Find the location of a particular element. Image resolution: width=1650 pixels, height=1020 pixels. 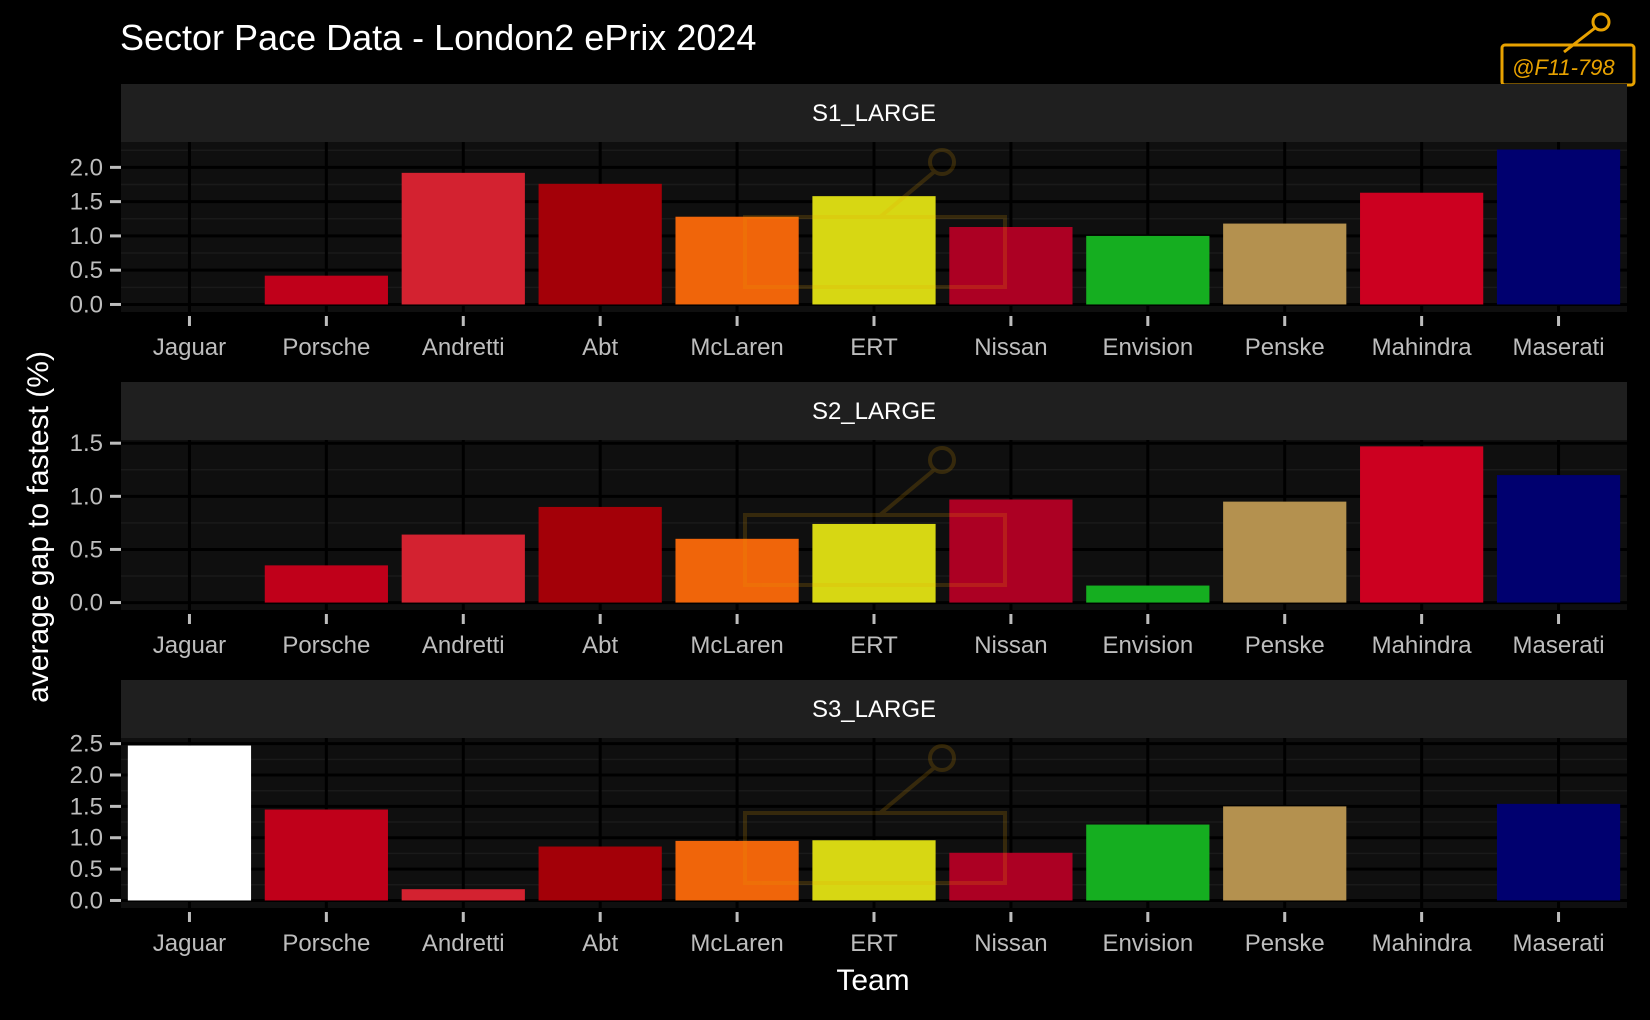

chart-title: Sector Pace Data - London2 ePrix 2024 is located at coordinates (438, 37).